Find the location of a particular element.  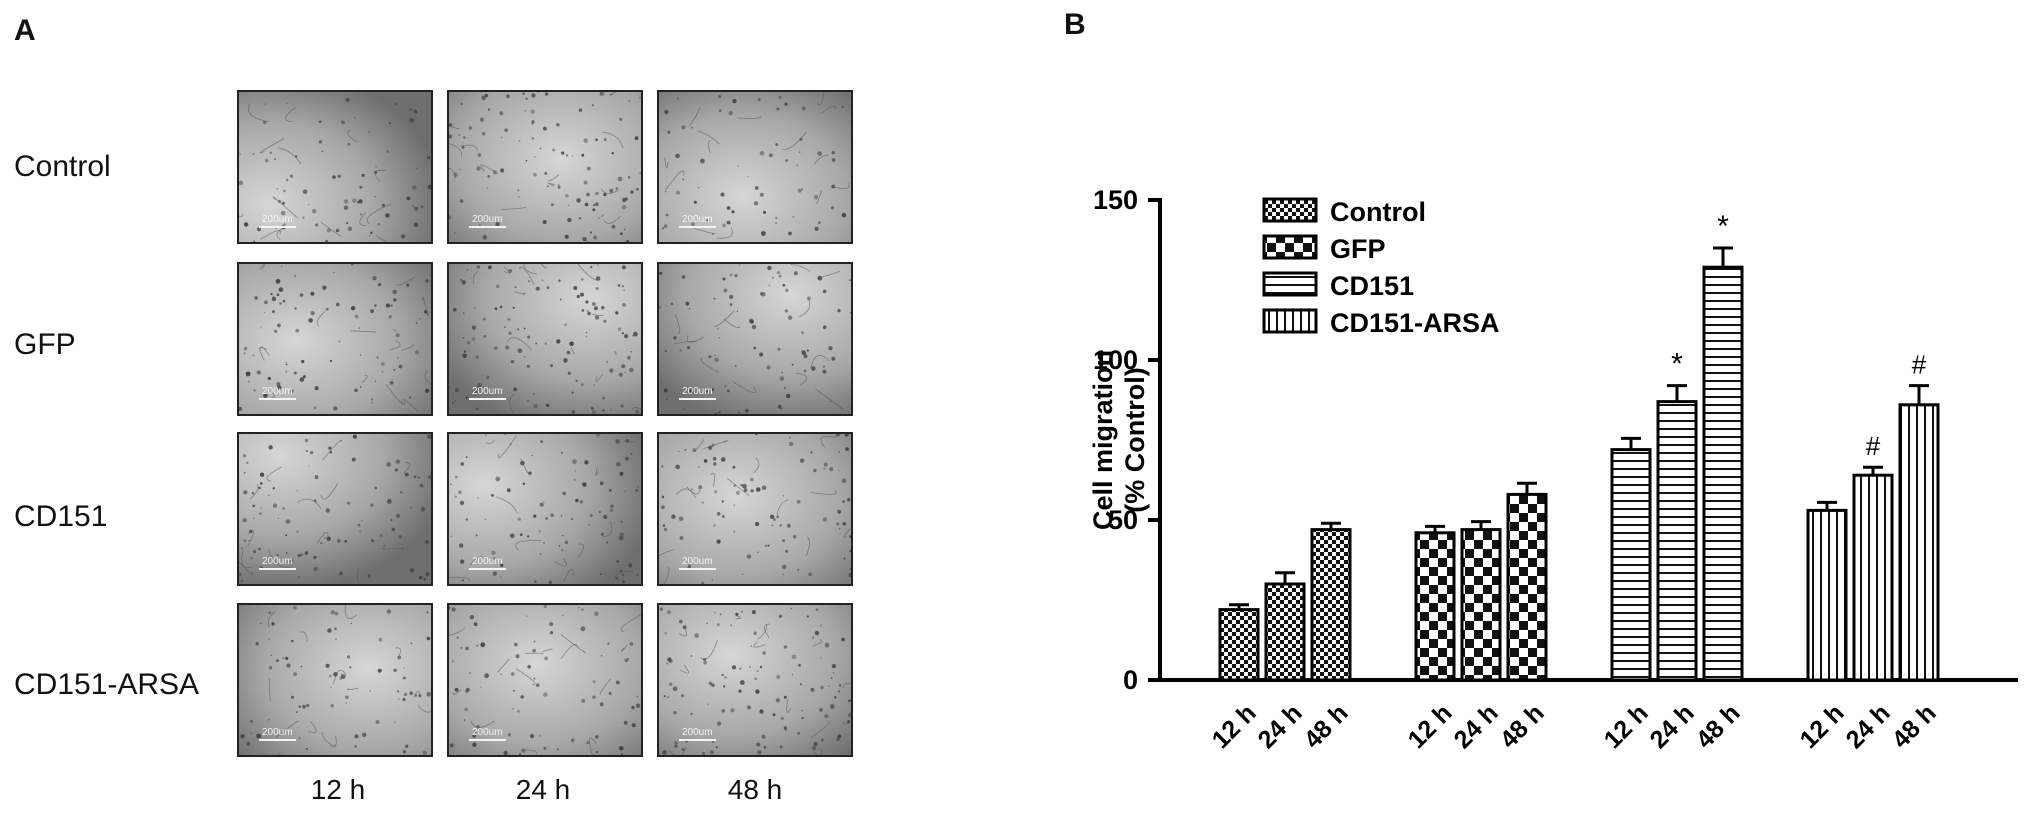

y-axis-label-unit: (% Control) is located at coordinates (1135, 439).